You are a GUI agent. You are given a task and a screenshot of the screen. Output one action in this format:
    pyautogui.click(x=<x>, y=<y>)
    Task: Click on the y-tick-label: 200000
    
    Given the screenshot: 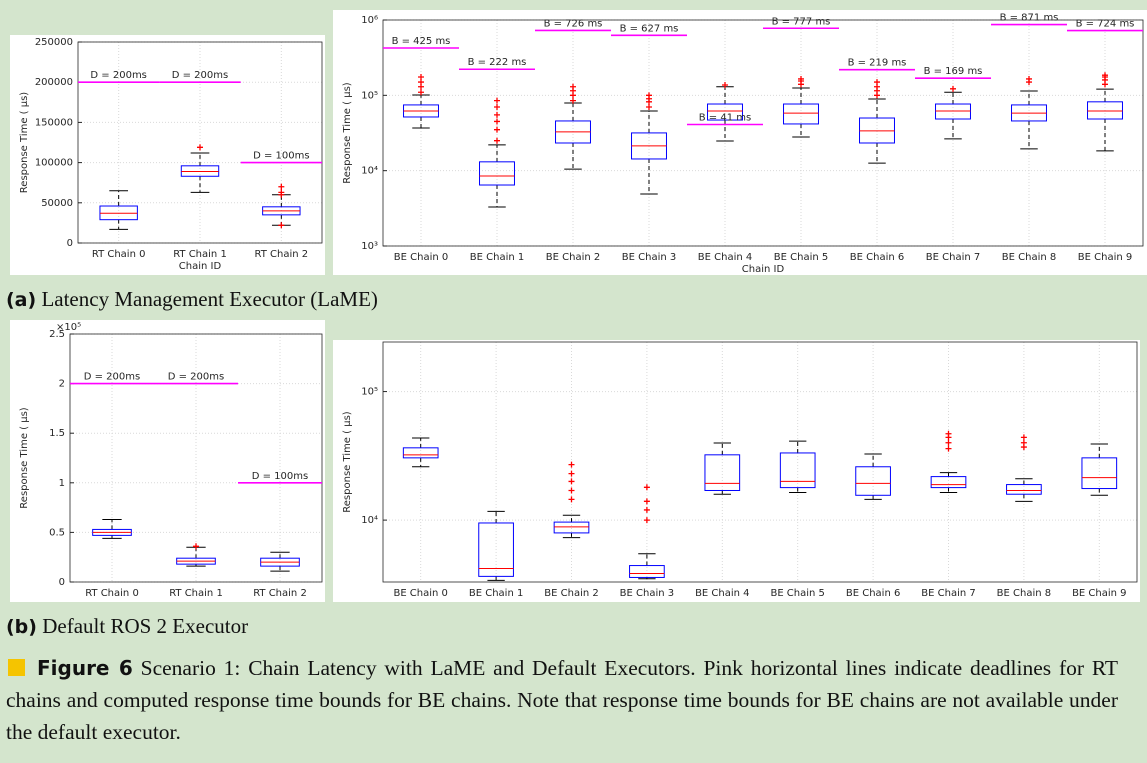 What is the action you would take?
    pyautogui.click(x=54, y=82)
    